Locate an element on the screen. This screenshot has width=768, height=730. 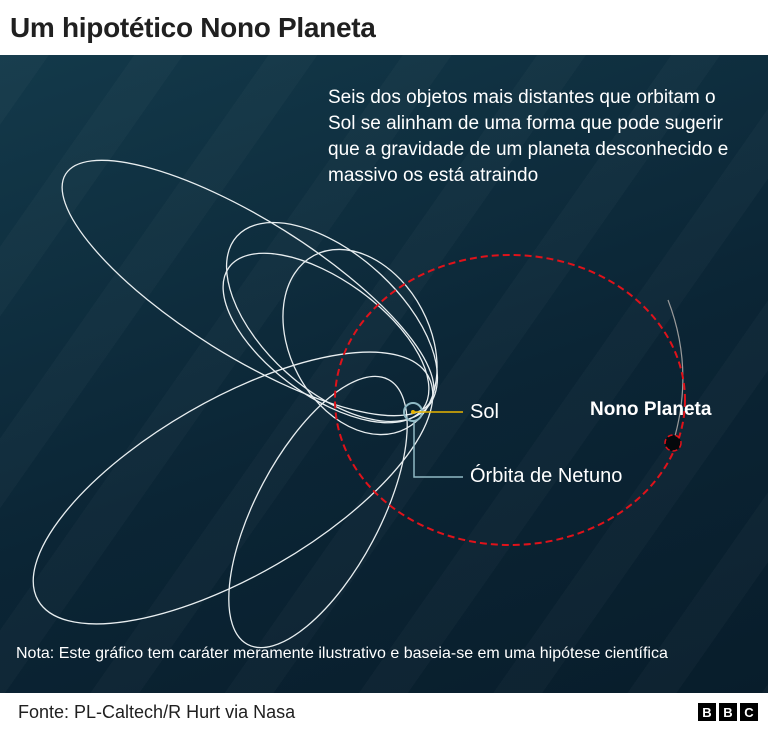
bbc-logo: B B C is located at coordinates (728, 712).